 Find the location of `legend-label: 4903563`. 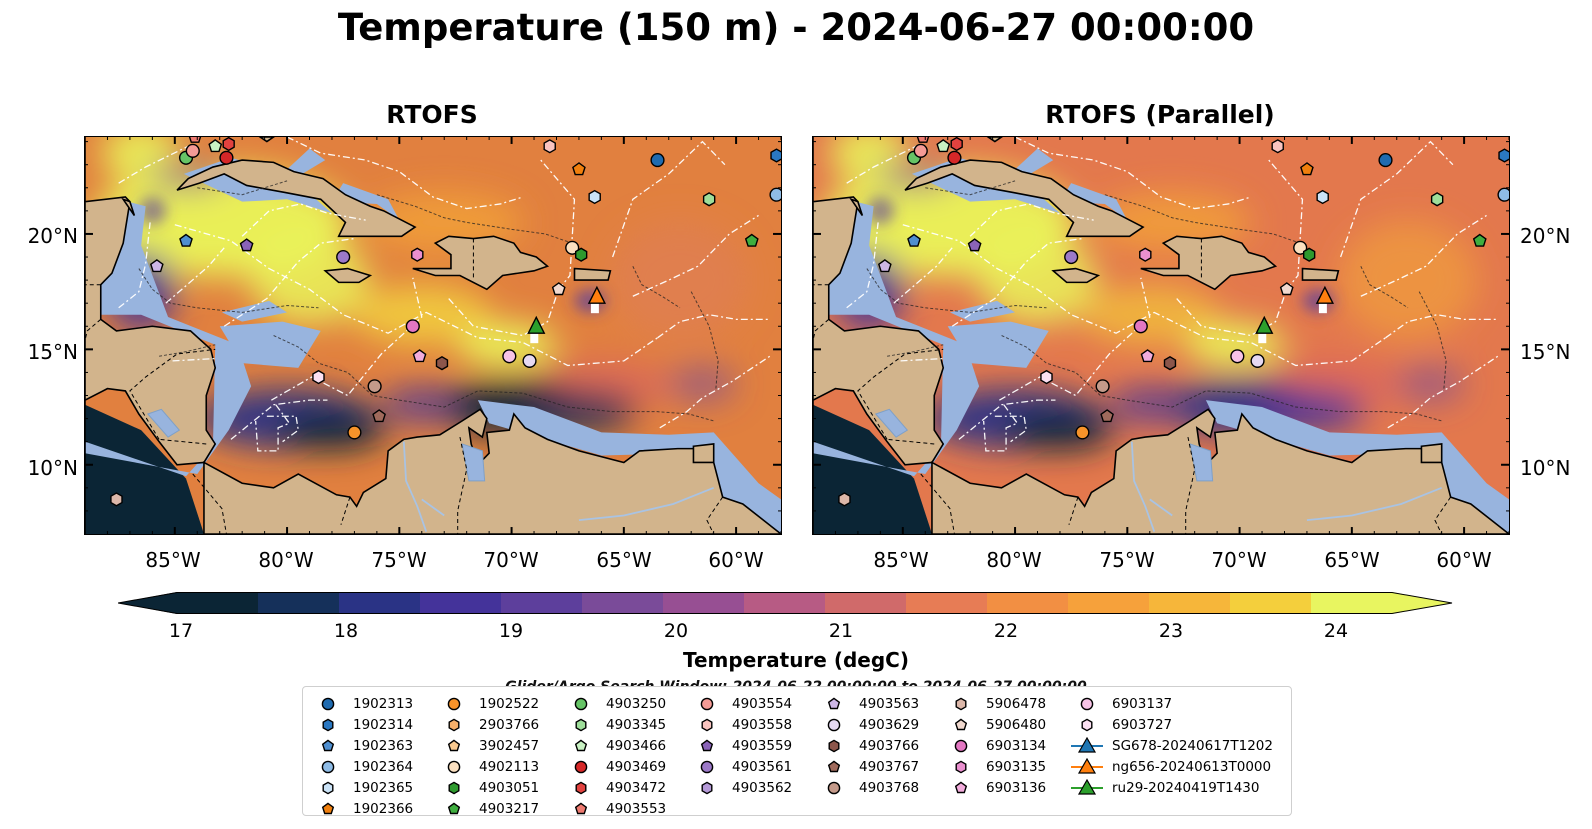

legend-label: 4903563 is located at coordinates (889, 703).